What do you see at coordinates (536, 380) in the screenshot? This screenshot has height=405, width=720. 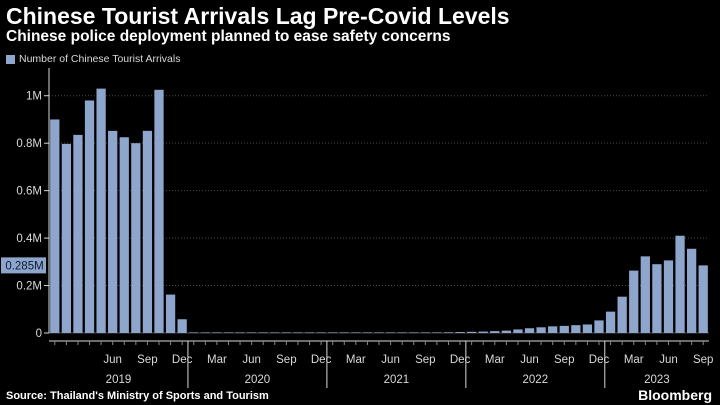 I see `x-year-label: 2022` at bounding box center [536, 380].